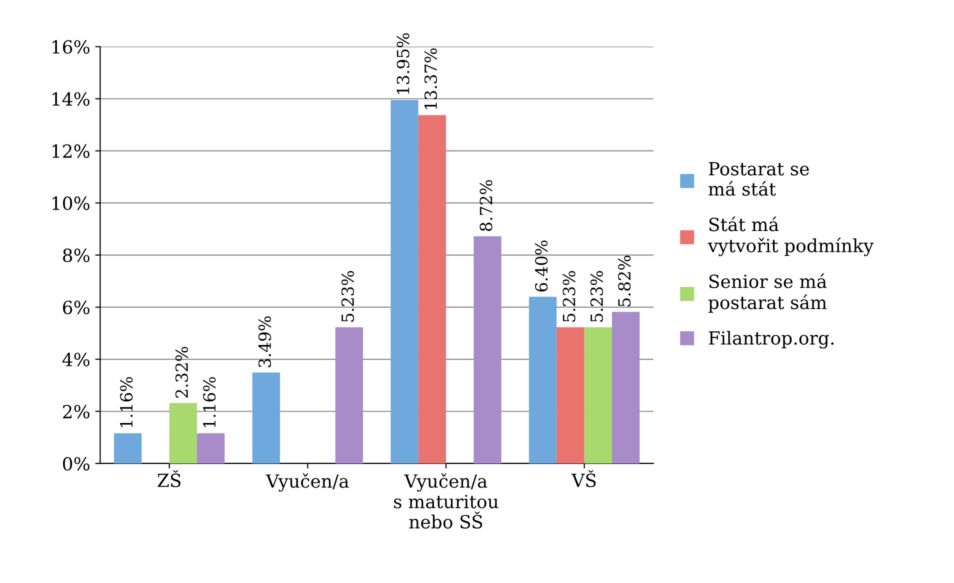 The image size is (954, 583). Describe the element at coordinates (583, 479) in the screenshot. I see `x-tick-label: VŠ` at that location.